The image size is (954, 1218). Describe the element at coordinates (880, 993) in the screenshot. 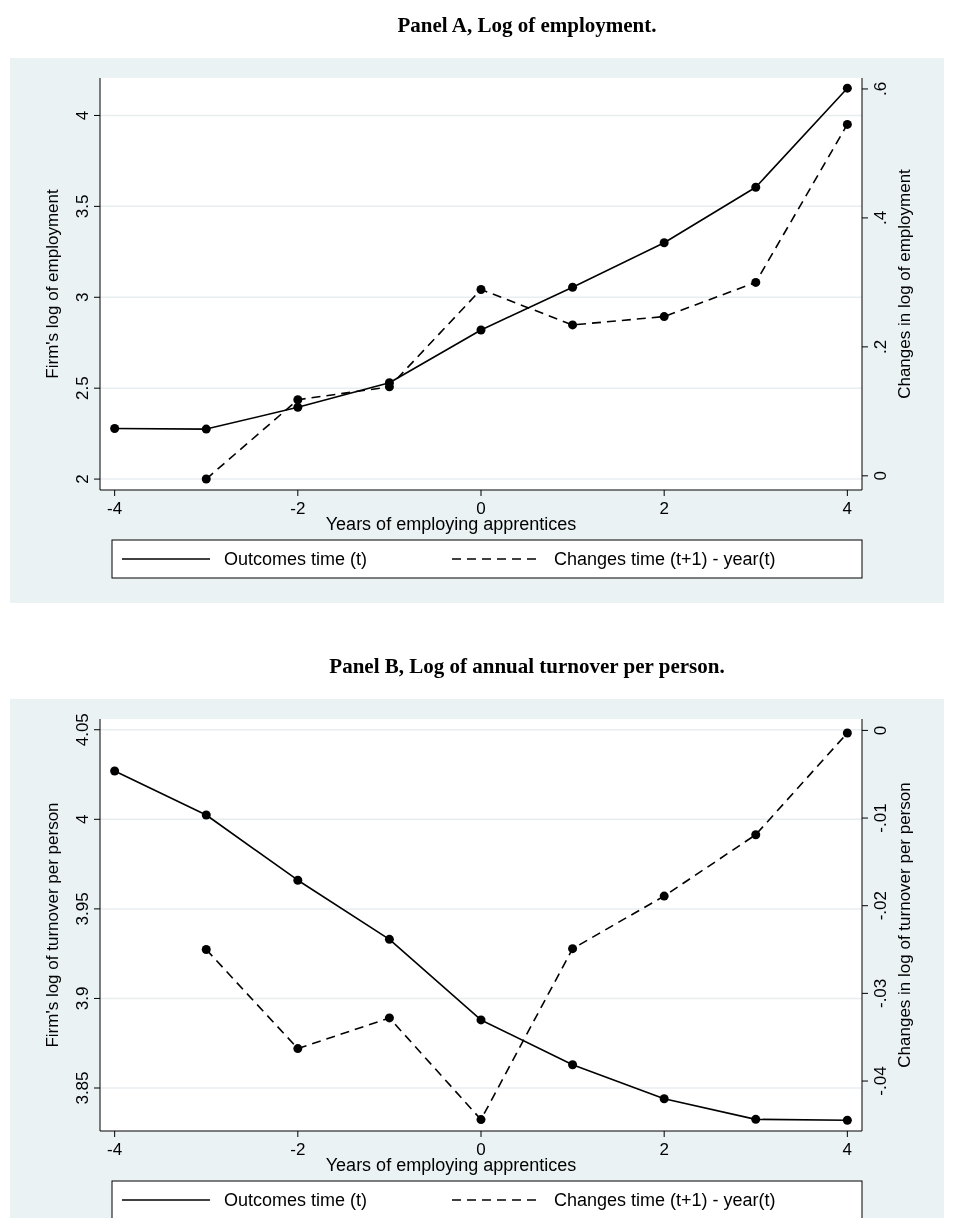

I see `y2-tick-label: -.03` at that location.